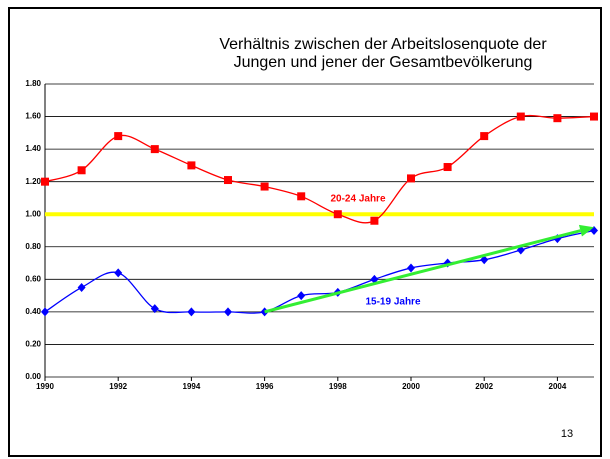 Image resolution: width=610 pixels, height=459 pixels. I want to click on trend-arrow, so click(422, 271).